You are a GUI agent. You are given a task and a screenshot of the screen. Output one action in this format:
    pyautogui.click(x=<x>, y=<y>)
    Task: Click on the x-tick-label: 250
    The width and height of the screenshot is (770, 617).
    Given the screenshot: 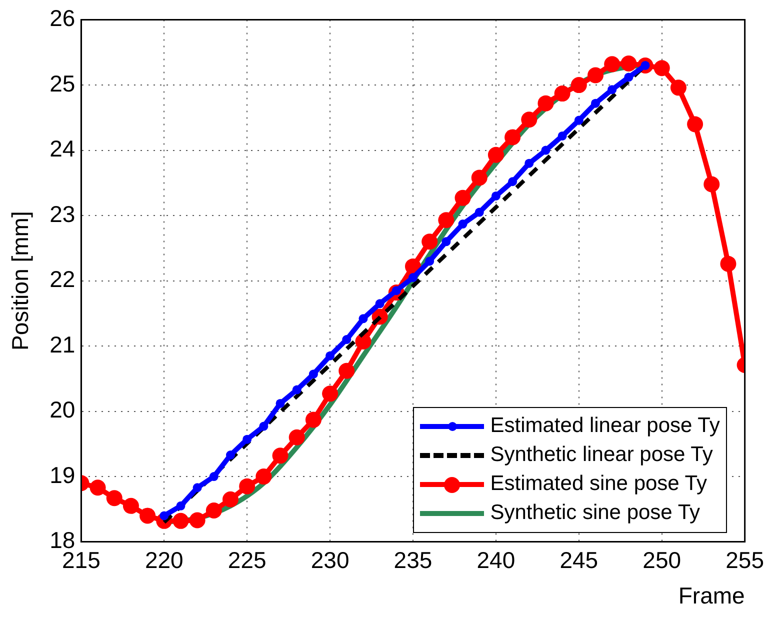 What is the action you would take?
    pyautogui.click(x=662, y=559)
    